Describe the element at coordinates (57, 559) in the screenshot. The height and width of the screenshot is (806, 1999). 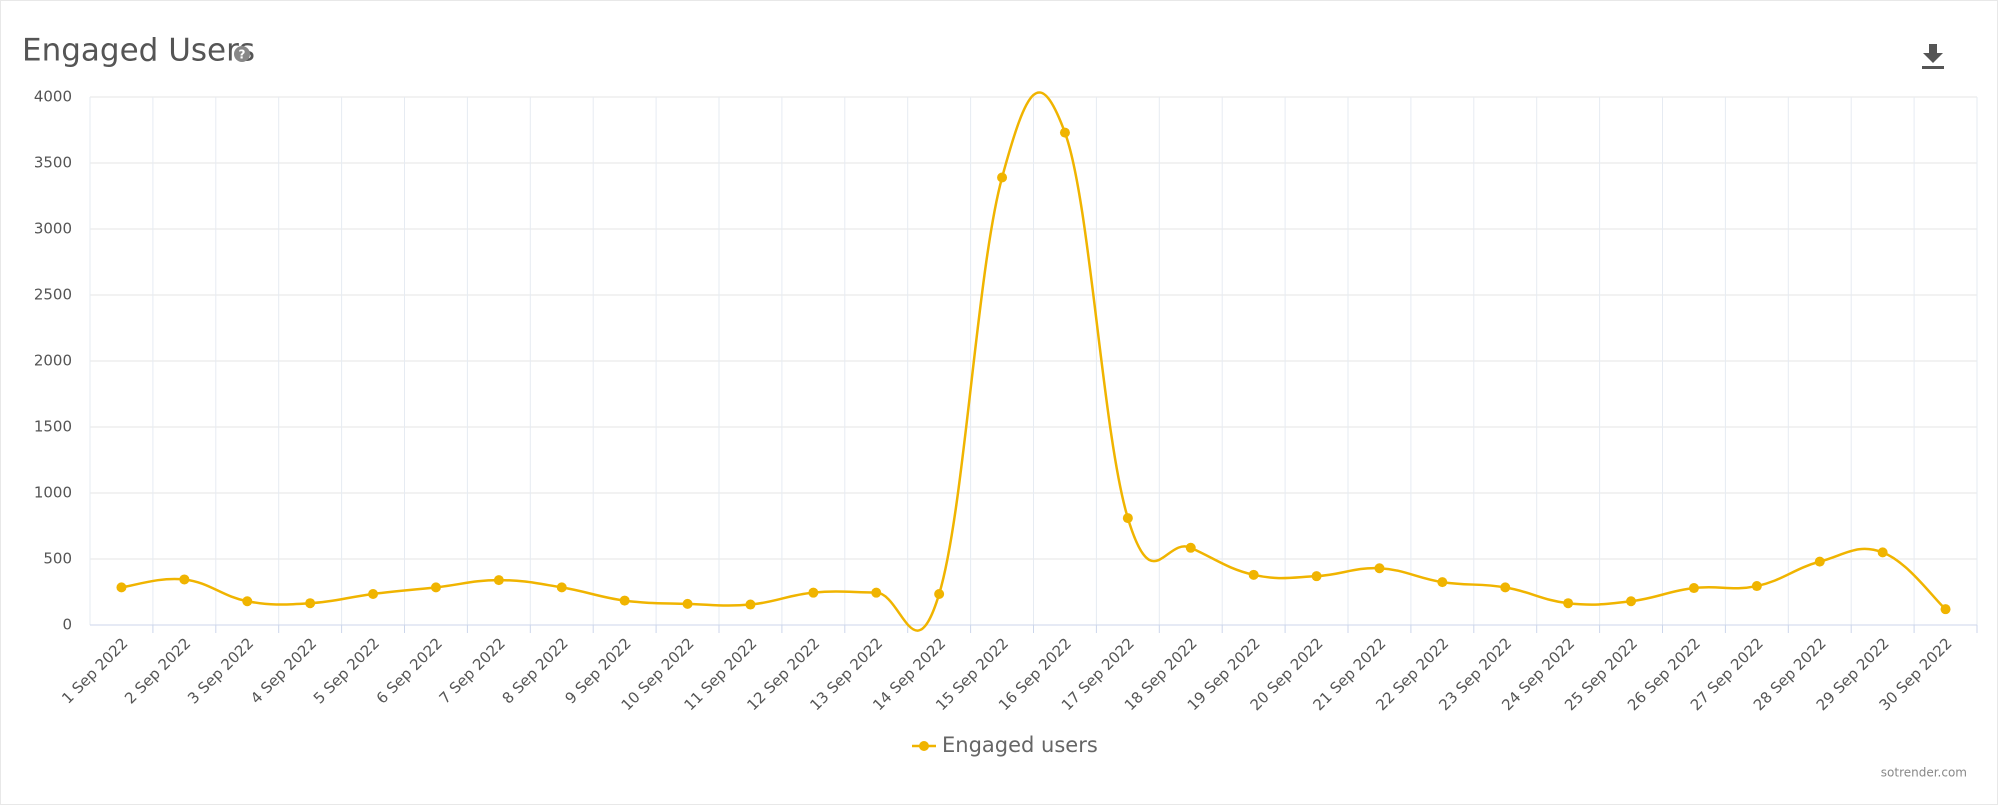
I see `y-tick-label: 500` at that location.